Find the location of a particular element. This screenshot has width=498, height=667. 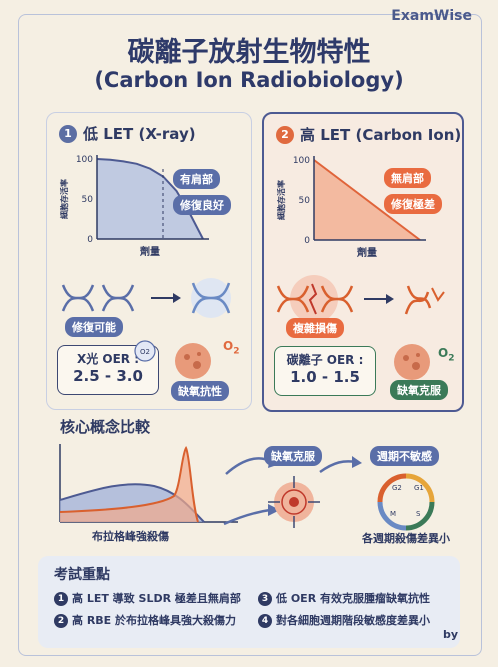

low-let-title: 低 LET (X-ray) is located at coordinates (139, 134).